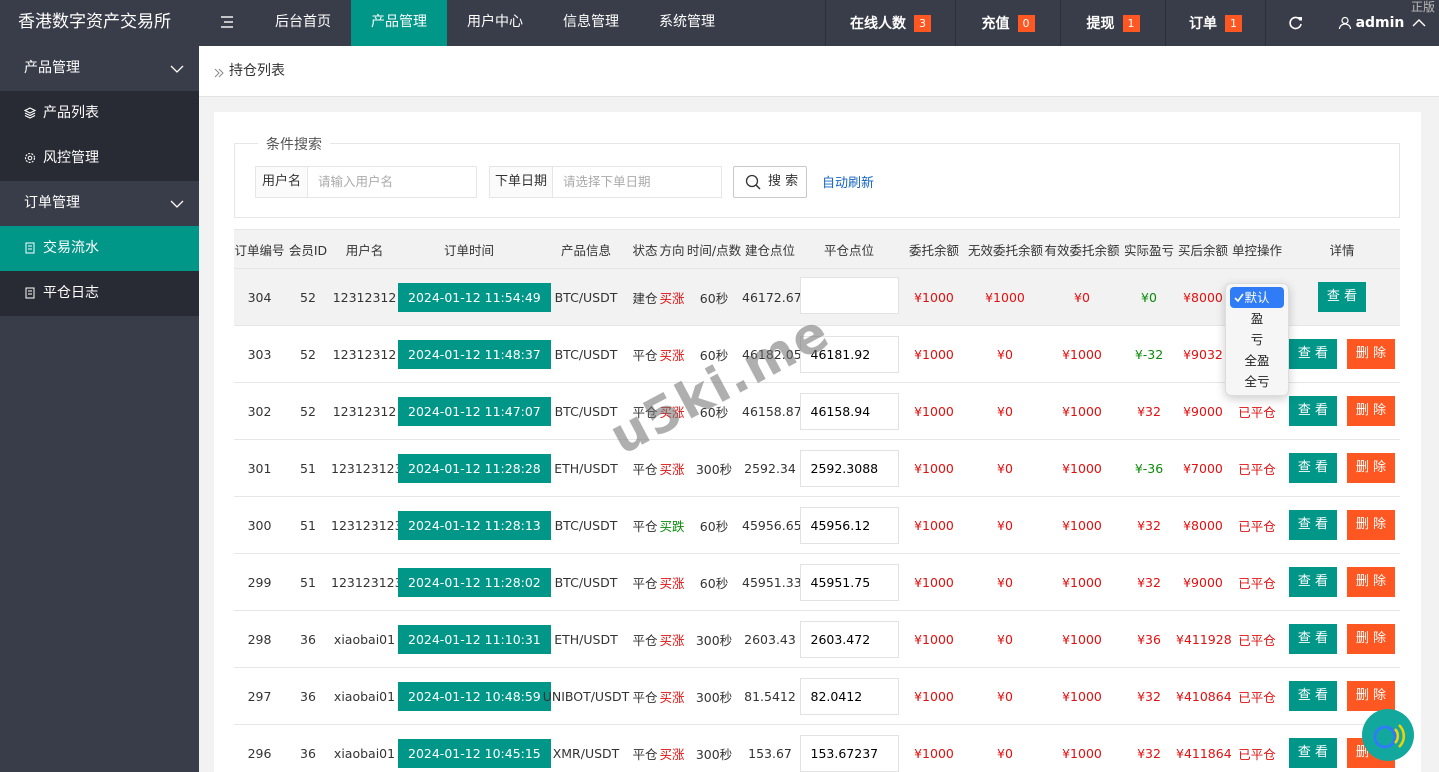 This screenshot has width=1439, height=772. What do you see at coordinates (99, 158) in the screenshot?
I see `sidebar-item: 风控管理` at bounding box center [99, 158].